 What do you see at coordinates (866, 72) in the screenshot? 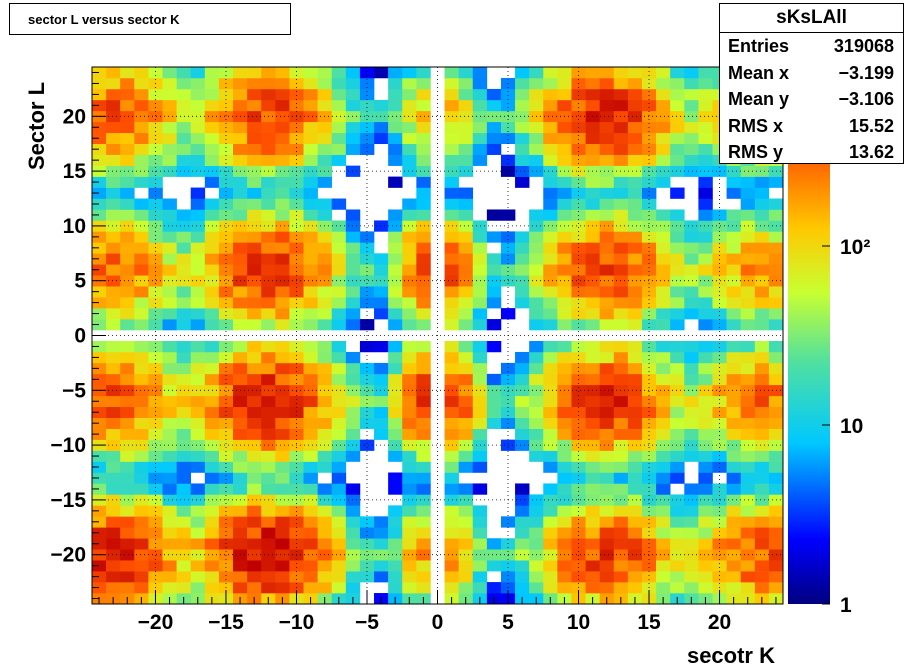
I see `stats-value: −3.199` at bounding box center [866, 72].